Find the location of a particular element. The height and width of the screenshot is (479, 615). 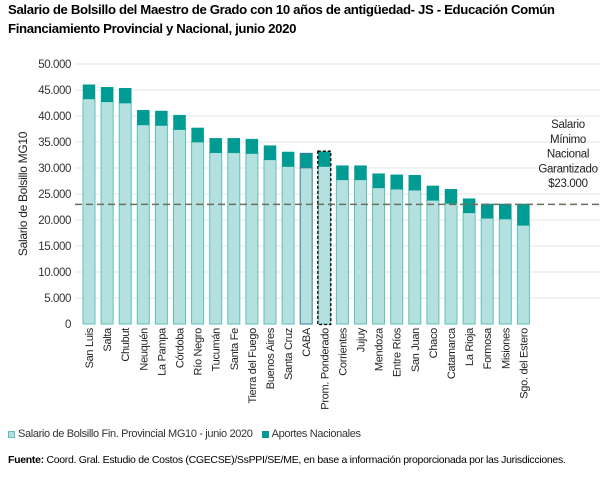

y-tick-label: 45.000 is located at coordinates (54, 91).